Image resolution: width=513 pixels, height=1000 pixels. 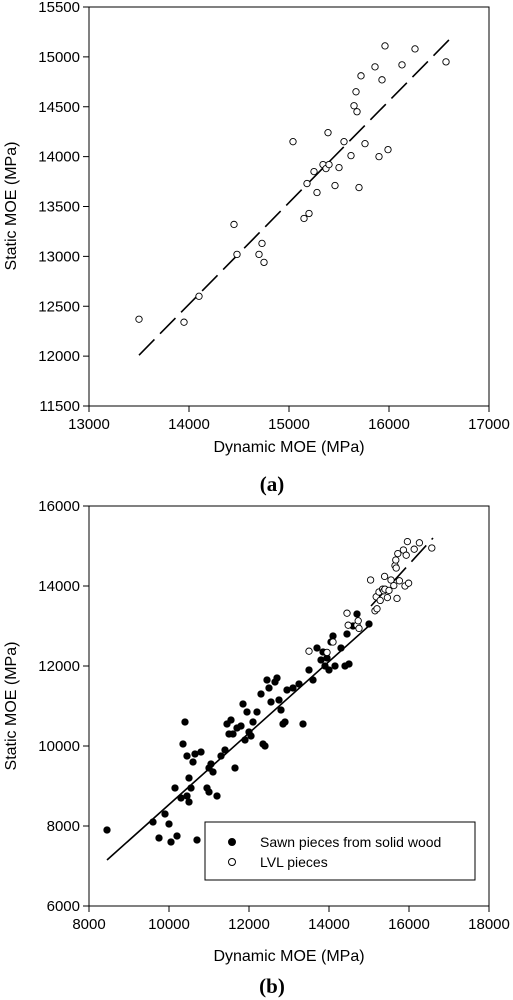 What do you see at coordinates (11, 206) in the screenshot?
I see `y-axis-label-a: Static MOE (MPa)` at bounding box center [11, 206].